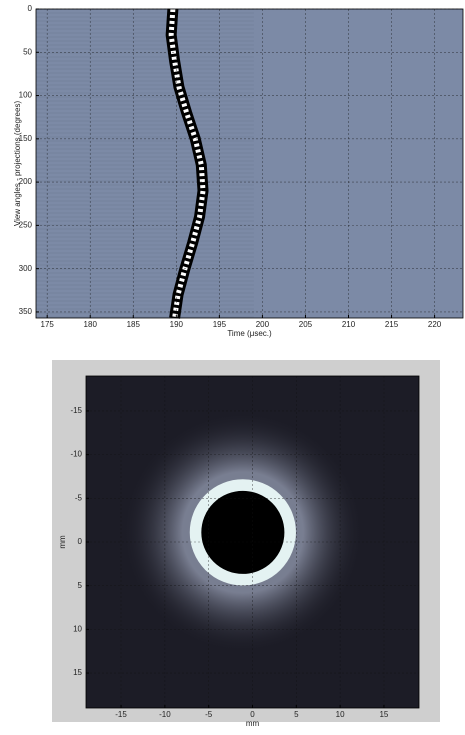 This screenshot has width=465, height=735. I want to click on x-tick-label: -15, so click(121, 714).